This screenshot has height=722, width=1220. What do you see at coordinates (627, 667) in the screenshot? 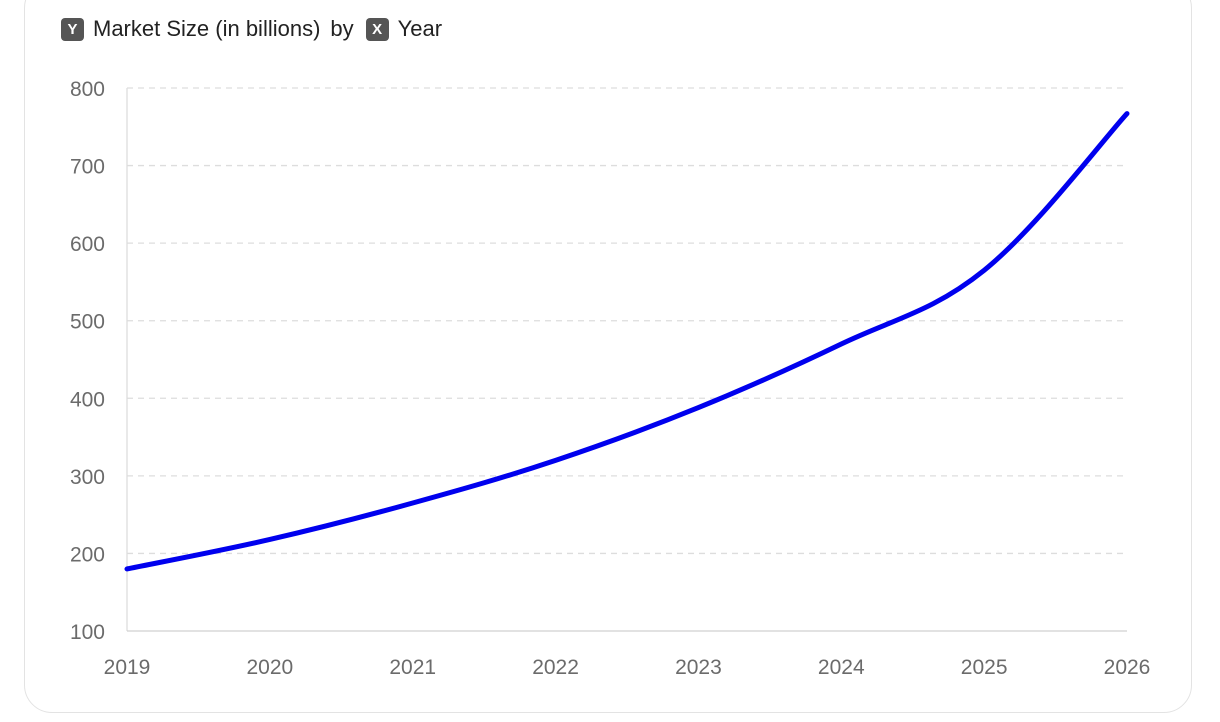
I see `x-tick-labels: 2019 2020 2021 2022 2023 2024 2025 2026` at bounding box center [627, 667].